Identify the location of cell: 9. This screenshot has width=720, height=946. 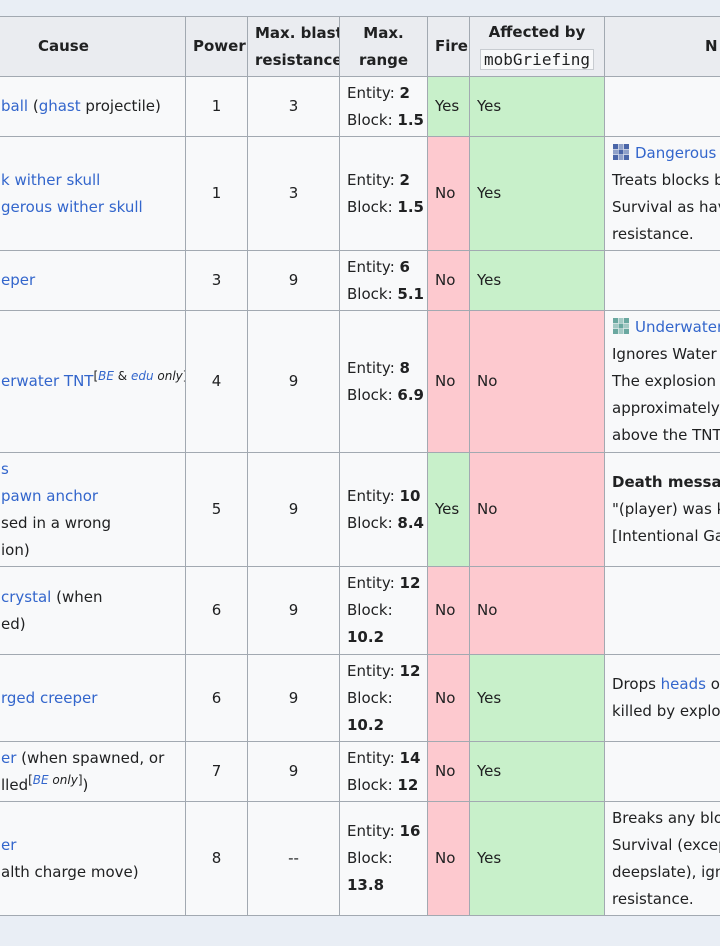
(293, 610).